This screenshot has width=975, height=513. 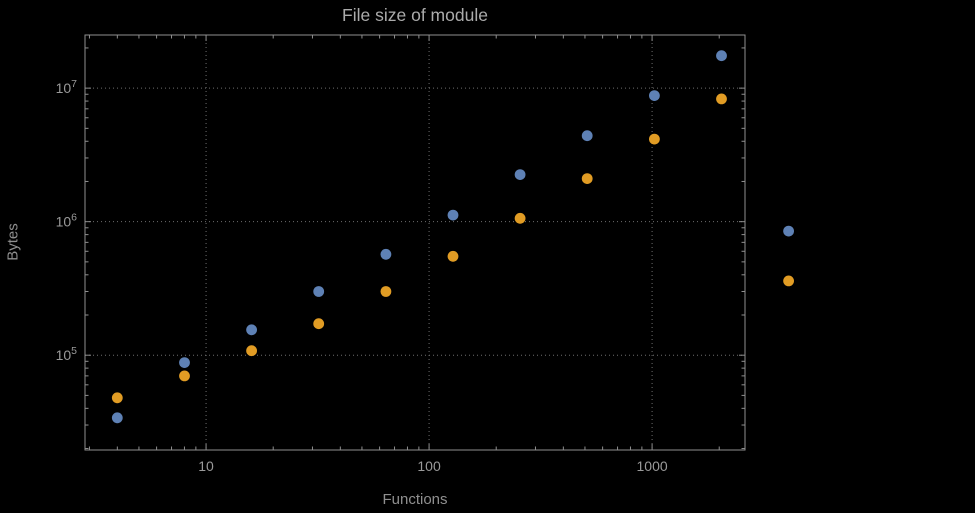 I want to click on x-axis-label: Functions, so click(x=415, y=499).